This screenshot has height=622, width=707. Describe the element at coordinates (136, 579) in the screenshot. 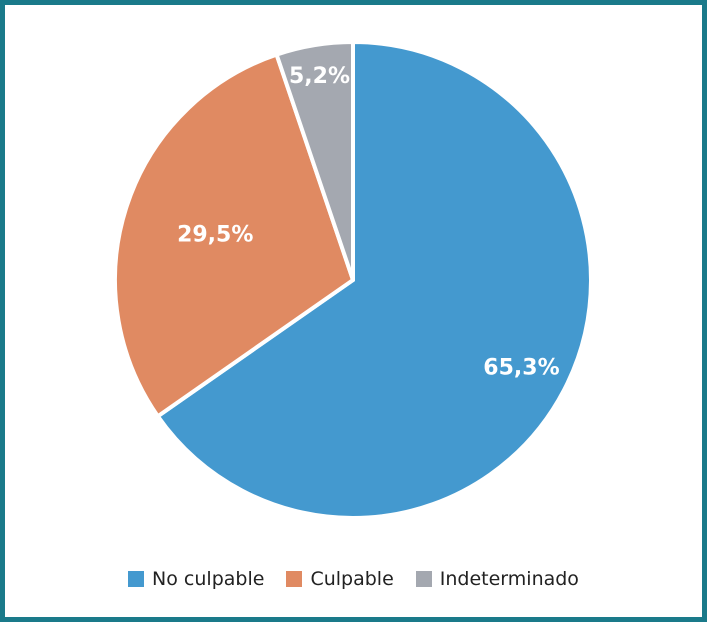

I see `legend-swatch-no-culpable` at that location.